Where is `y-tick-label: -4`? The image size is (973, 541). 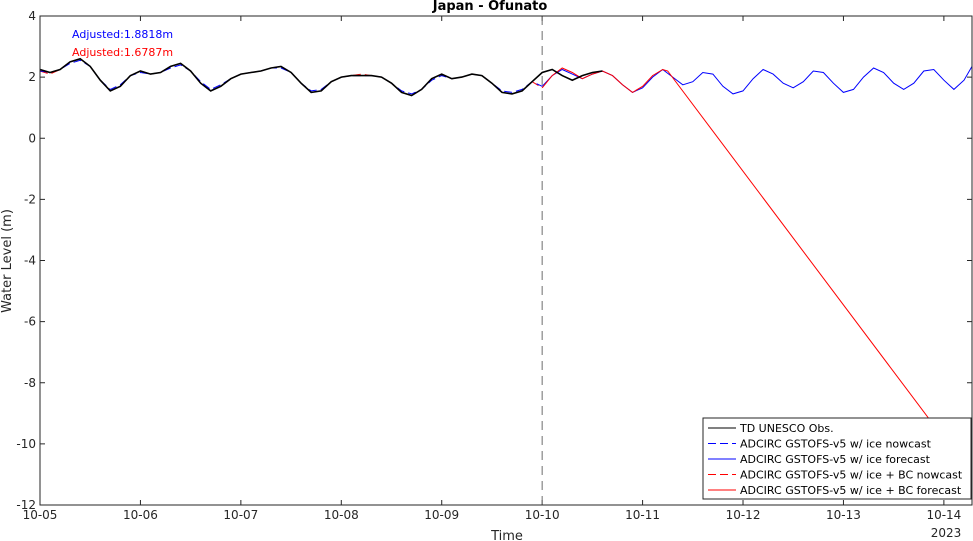 y-tick-label: -4 is located at coordinates (30, 261).